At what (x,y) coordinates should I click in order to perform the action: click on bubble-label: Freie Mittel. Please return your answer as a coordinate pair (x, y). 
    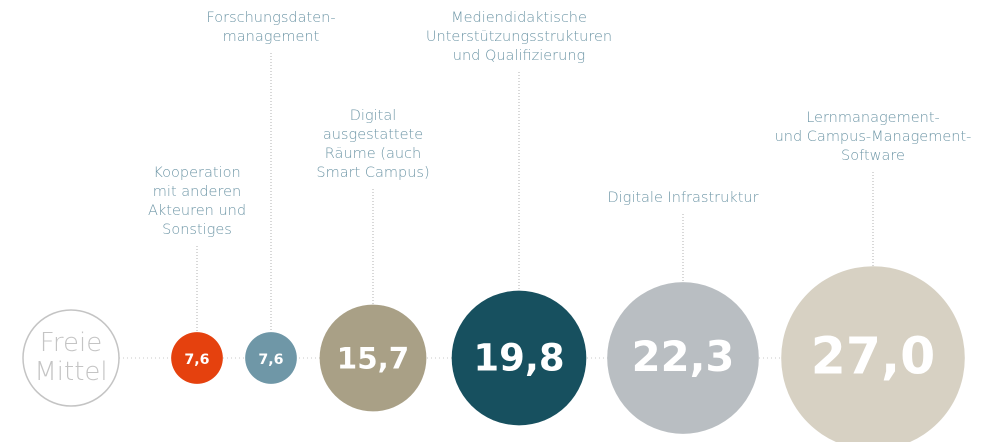
    Looking at the image, I should click on (70, 357).